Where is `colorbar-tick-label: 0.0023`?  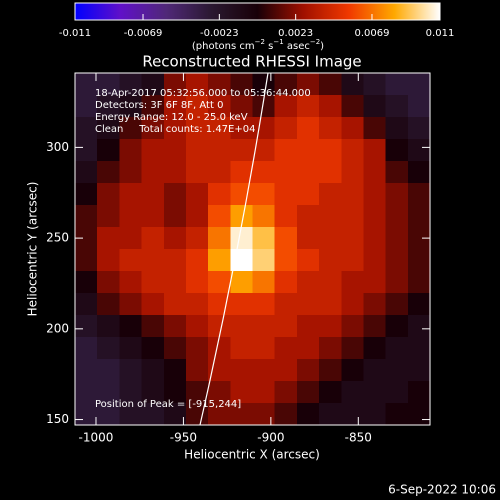 colorbar-tick-label: 0.0023 is located at coordinates (295, 33).